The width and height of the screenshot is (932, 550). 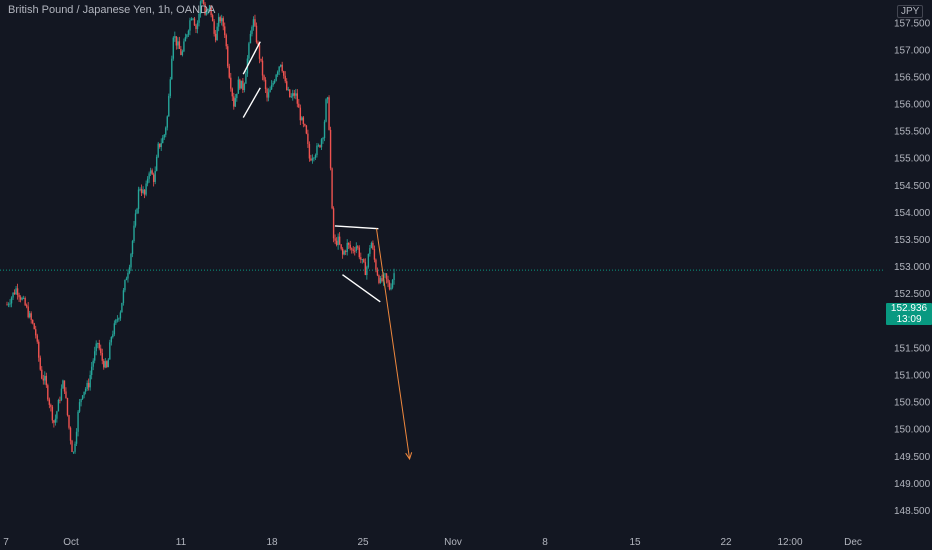 I want to click on time-tick-label: 7, so click(x=6, y=542).